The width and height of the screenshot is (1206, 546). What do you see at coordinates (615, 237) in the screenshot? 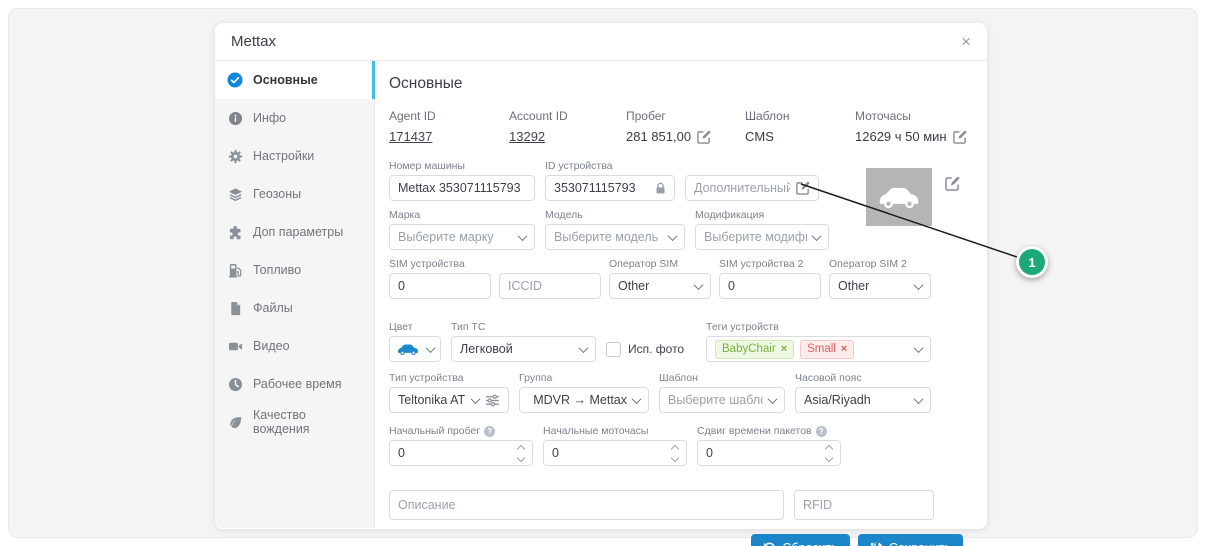
I see `model-select: Выберите модель` at bounding box center [615, 237].